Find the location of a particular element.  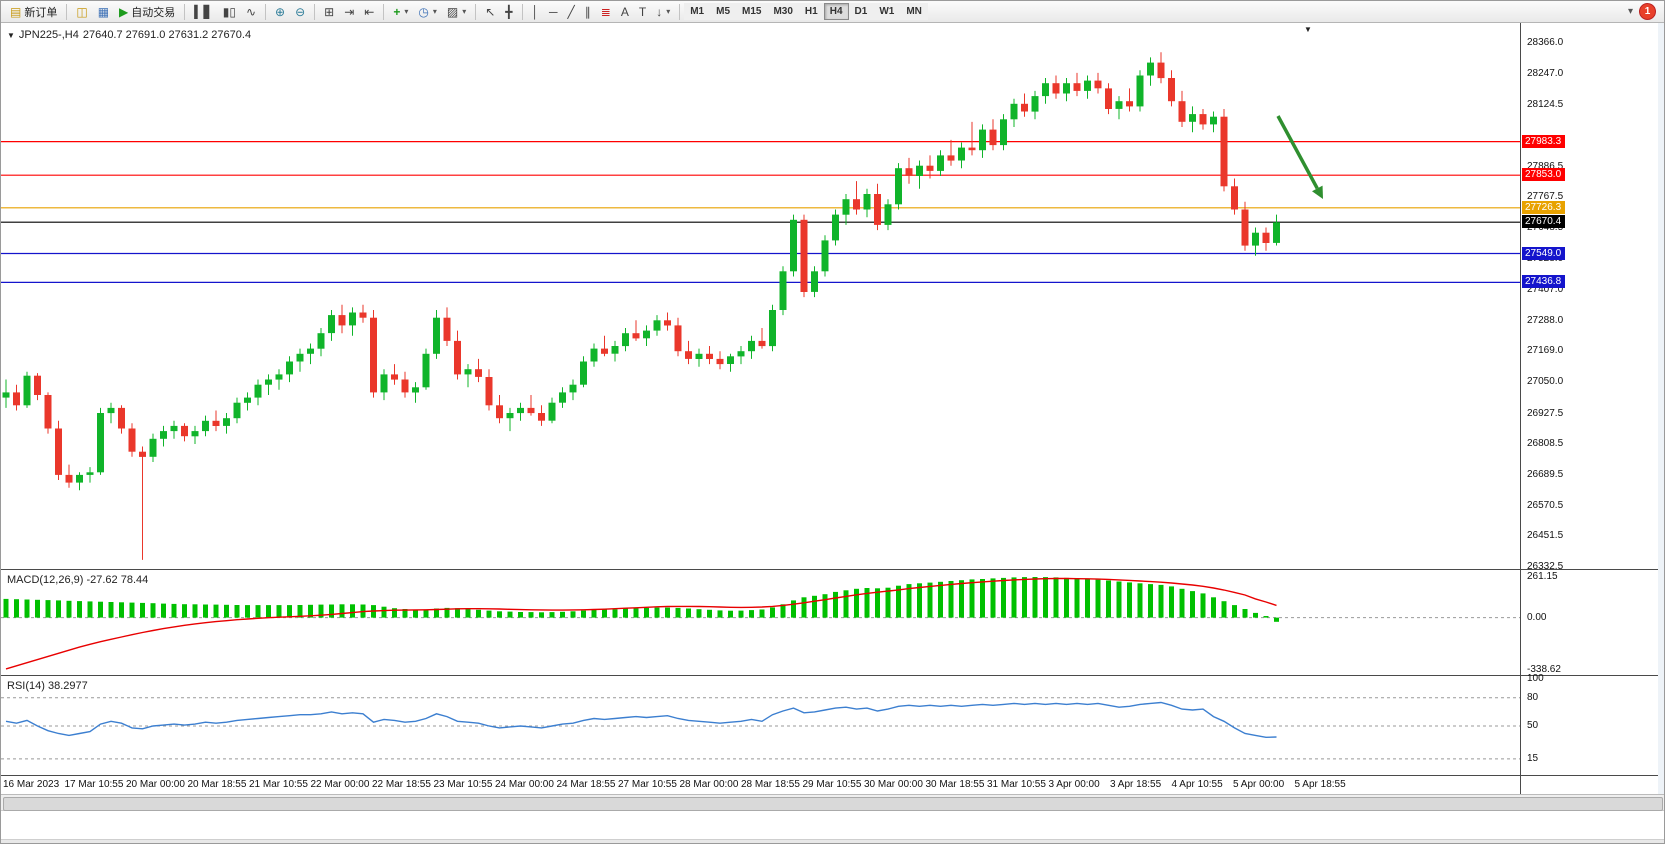

panel-splitter-rsi is located at coordinates (832, 675).